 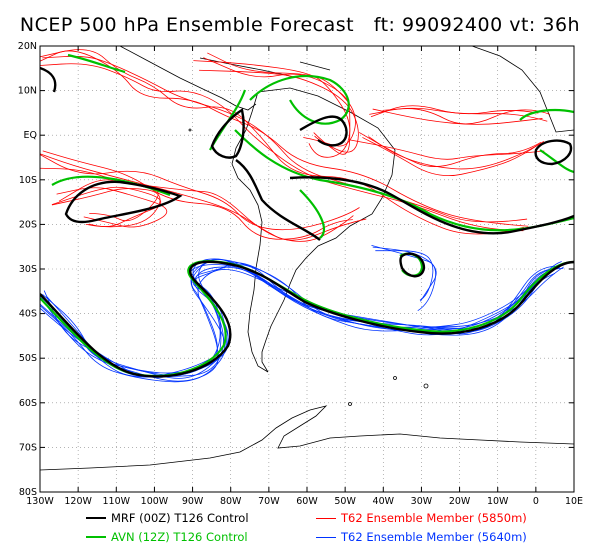 I want to click on lat-tick-label: 40S, so click(x=28, y=314).